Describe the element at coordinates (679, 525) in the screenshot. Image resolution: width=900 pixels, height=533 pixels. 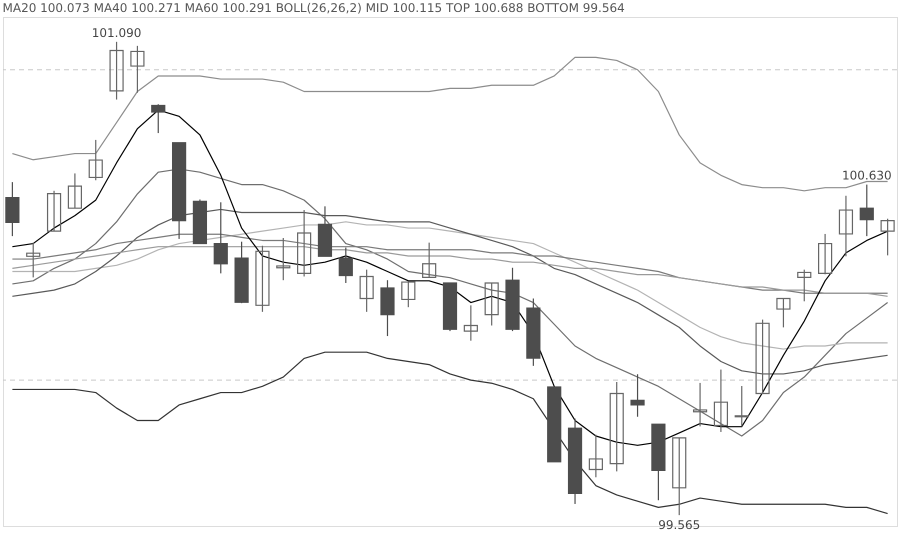
I see `annotation: 99.565` at that location.